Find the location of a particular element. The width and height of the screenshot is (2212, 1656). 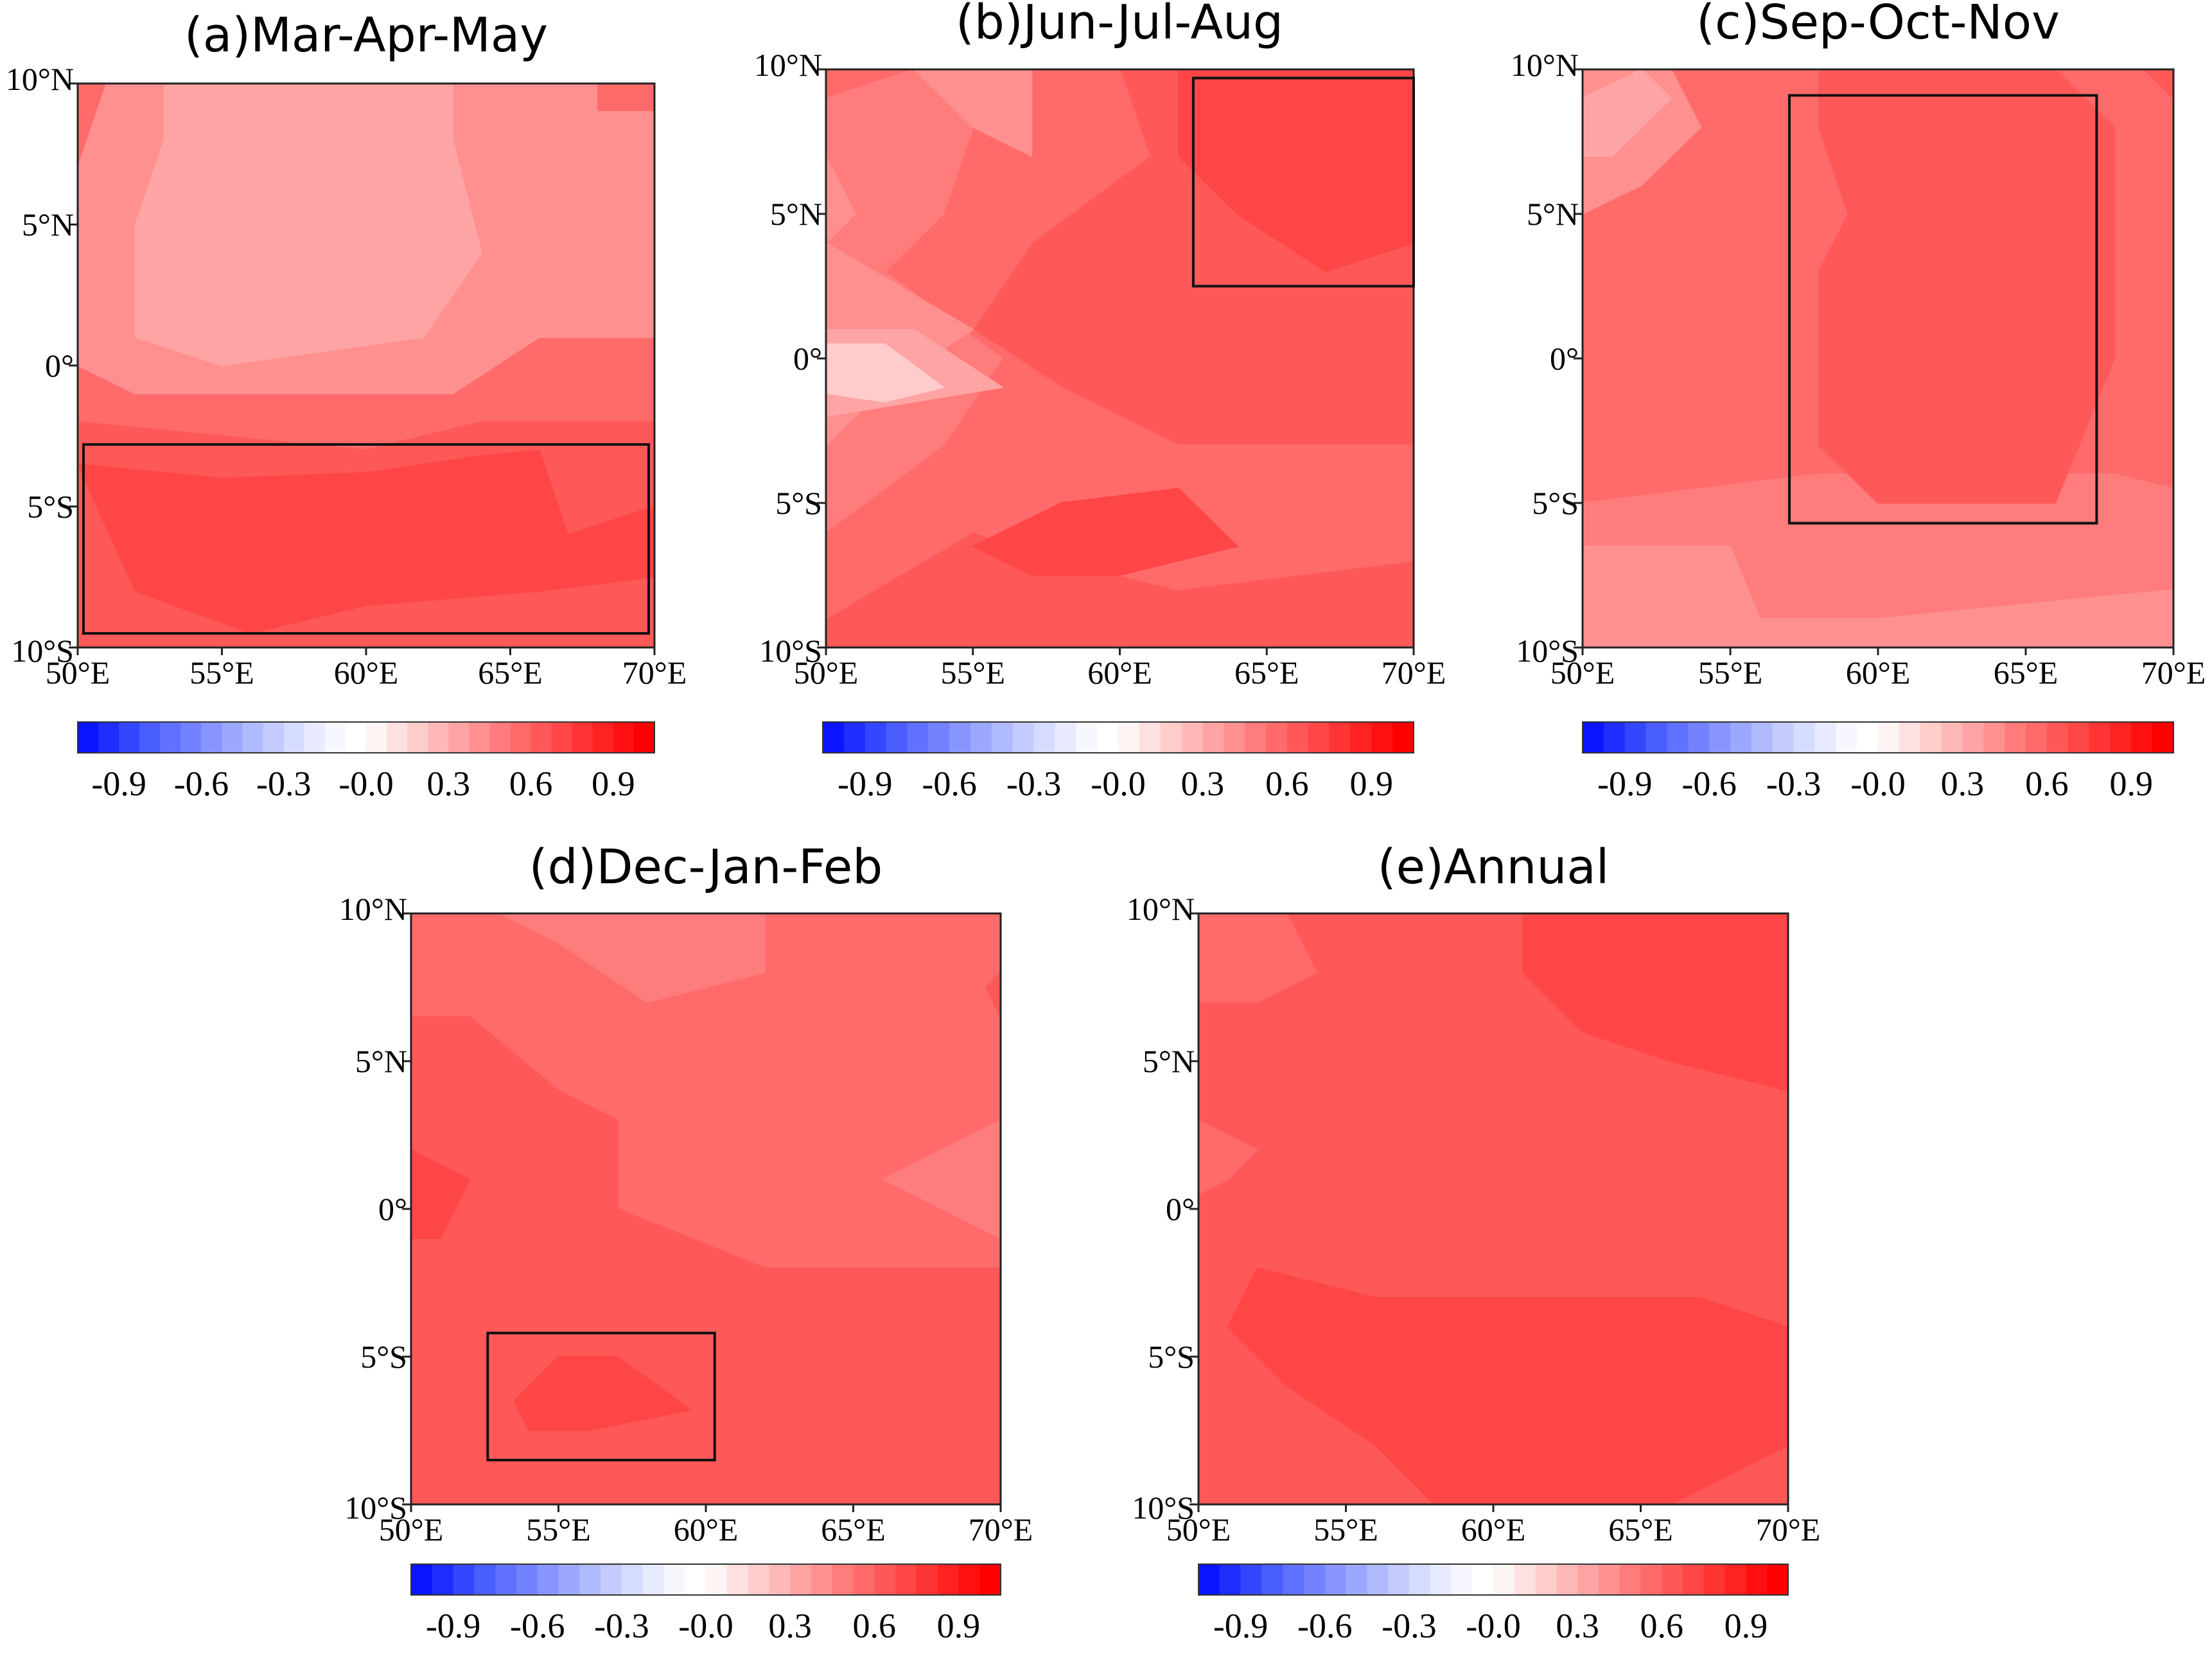

panel-title: (e)Annual is located at coordinates (1494, 868).